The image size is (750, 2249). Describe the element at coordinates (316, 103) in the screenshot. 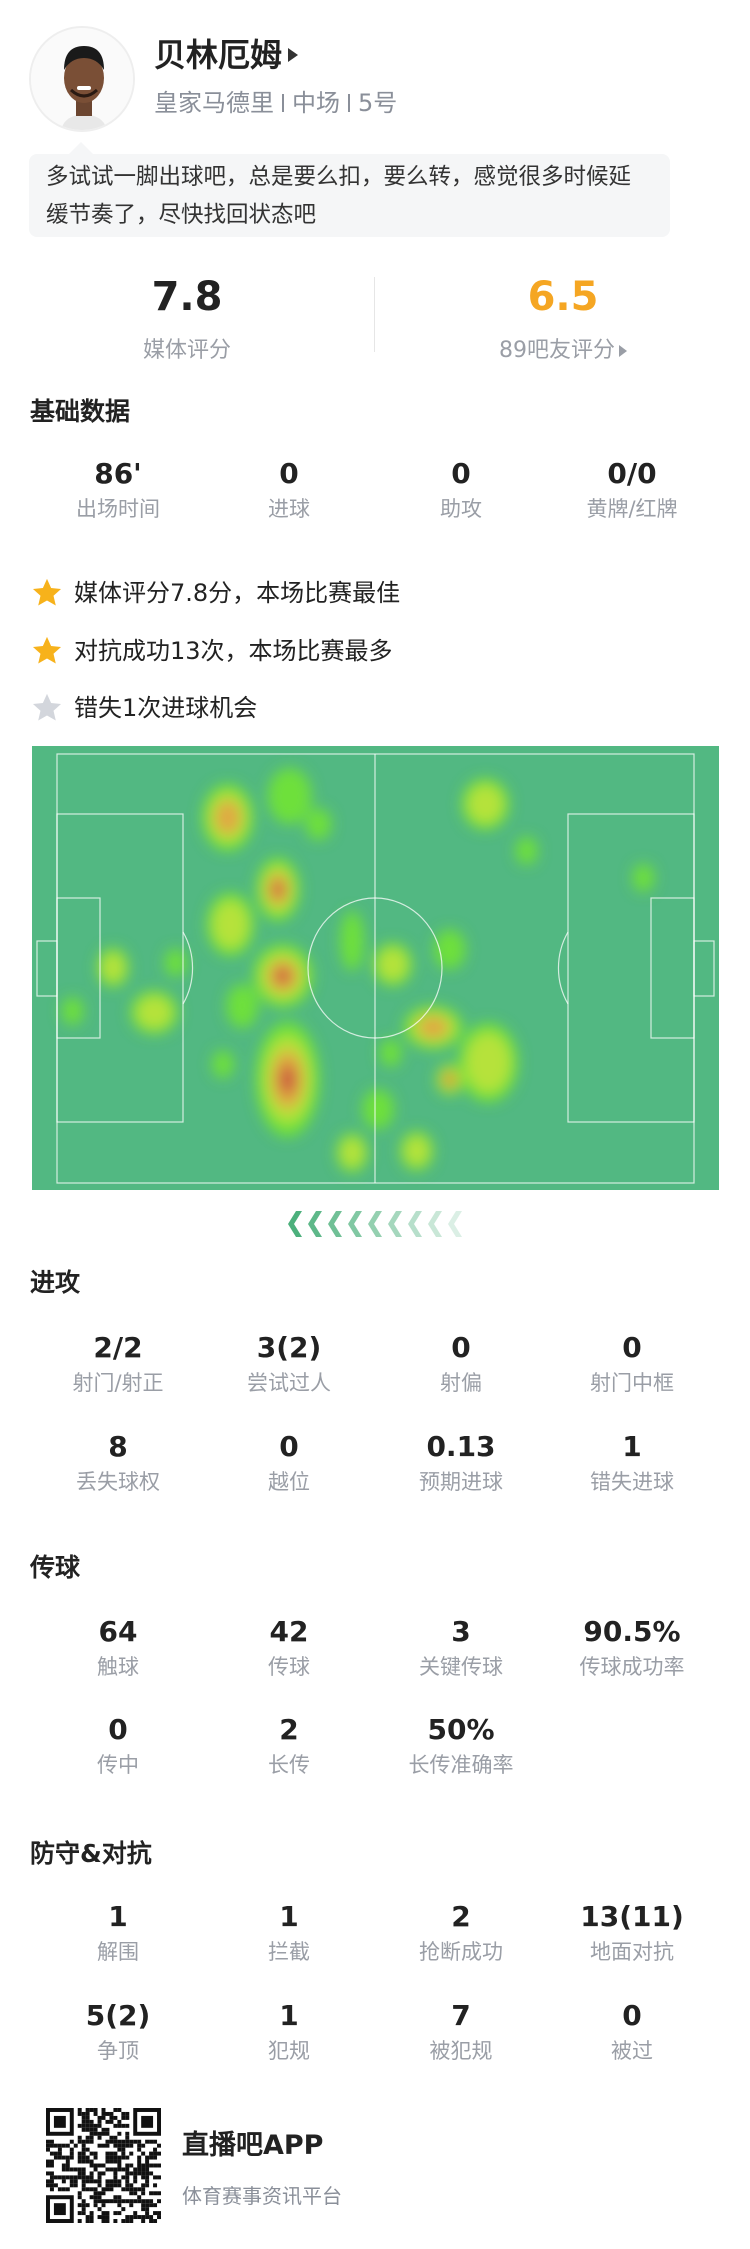

I see `position: 中场` at that location.